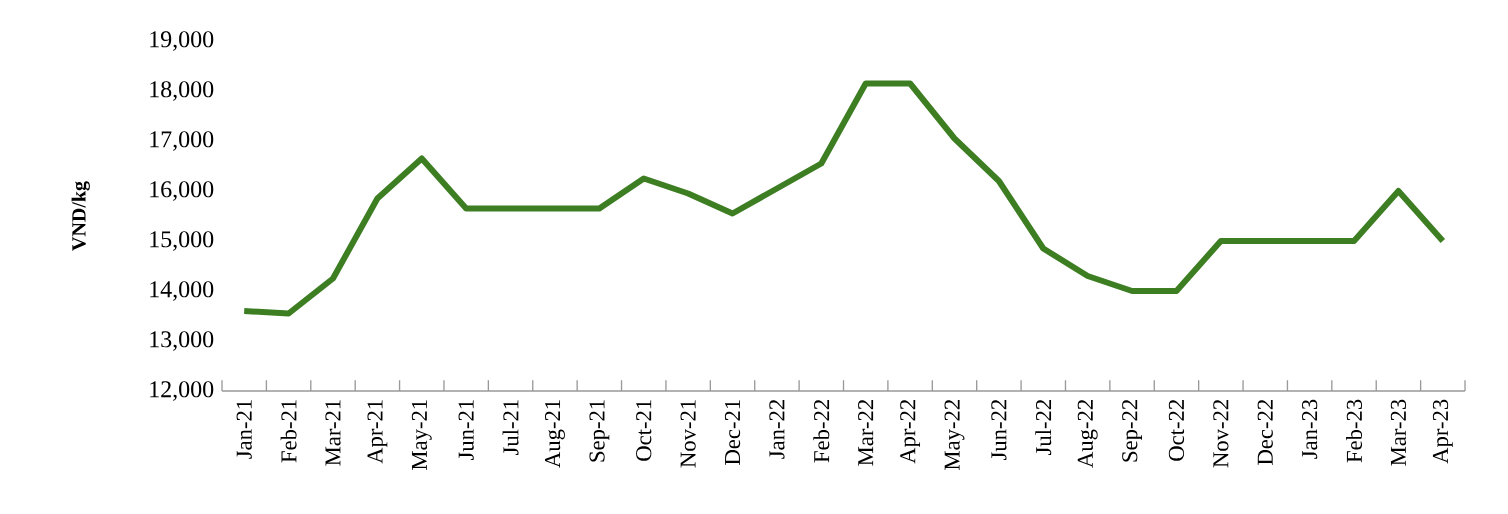  I want to click on y-tick-label: 13,000, so click(182, 341).